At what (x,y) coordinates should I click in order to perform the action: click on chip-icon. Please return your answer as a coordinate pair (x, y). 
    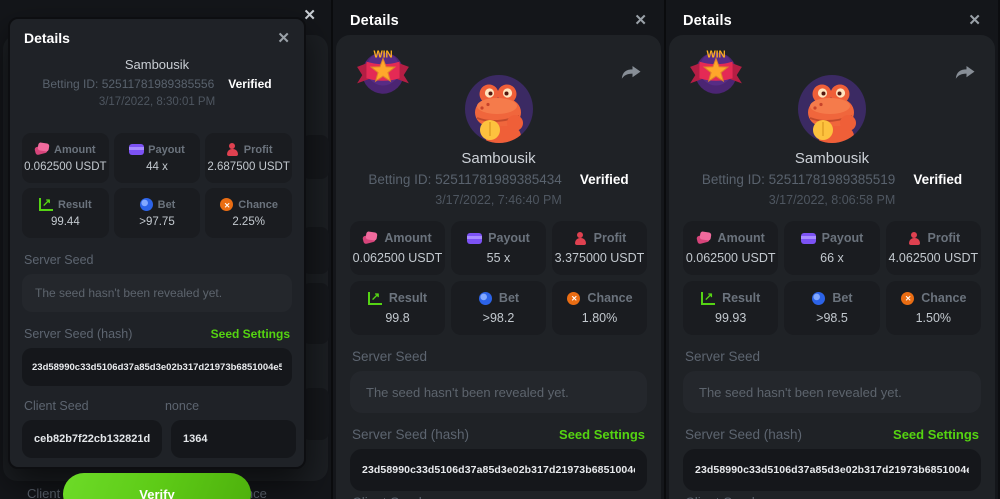
    Looking at the image, I should click on (146, 204).